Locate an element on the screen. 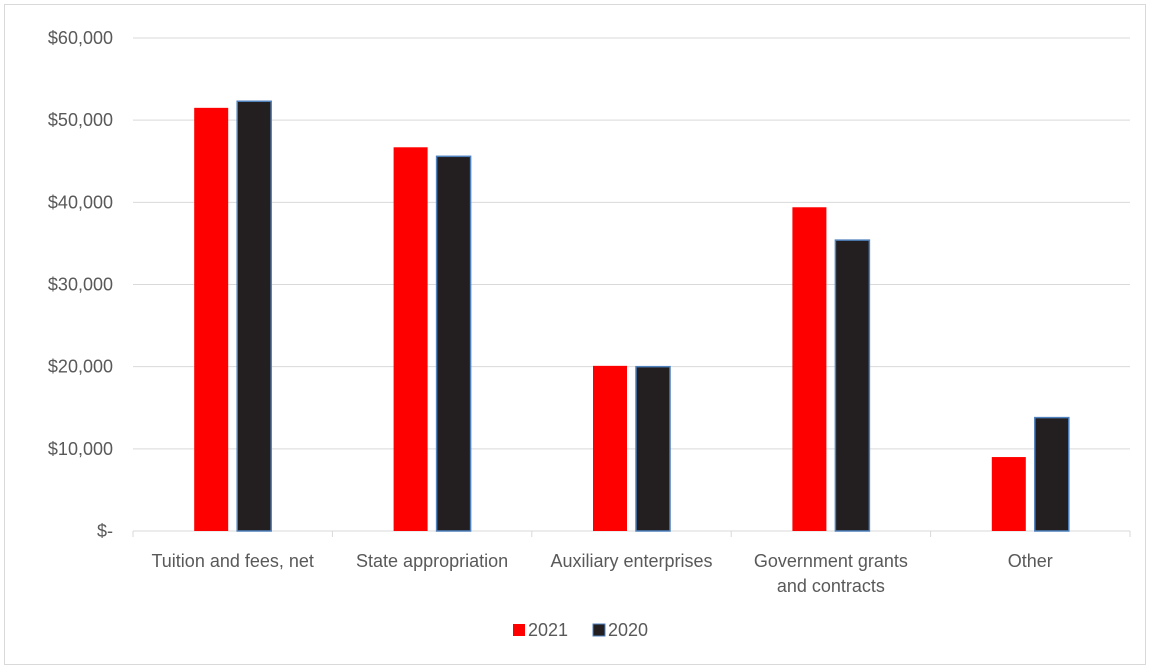  x-tick-label-line: State appropriation is located at coordinates (432, 561).